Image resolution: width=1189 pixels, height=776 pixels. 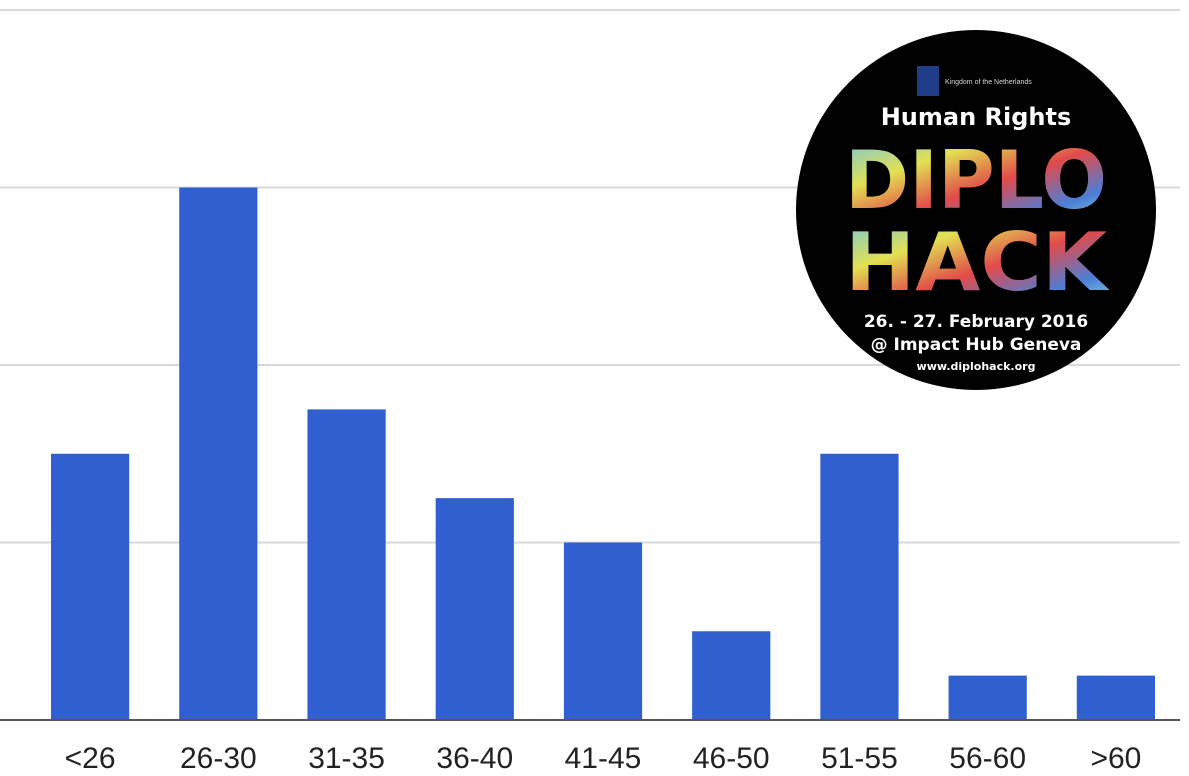 I want to click on x-tick-label: <26, so click(x=90, y=758).